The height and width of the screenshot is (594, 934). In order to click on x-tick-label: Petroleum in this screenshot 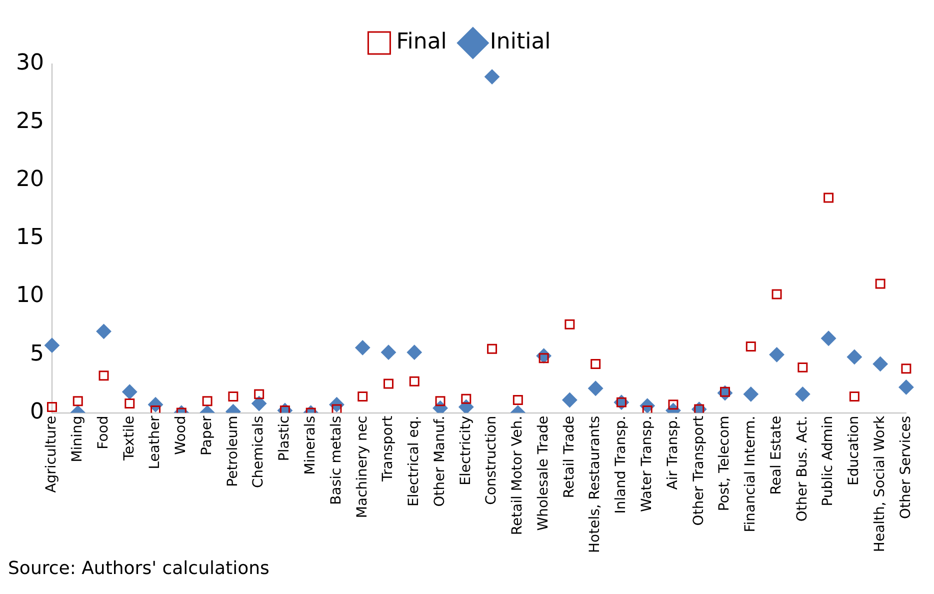, I will do `click(232, 451)`.